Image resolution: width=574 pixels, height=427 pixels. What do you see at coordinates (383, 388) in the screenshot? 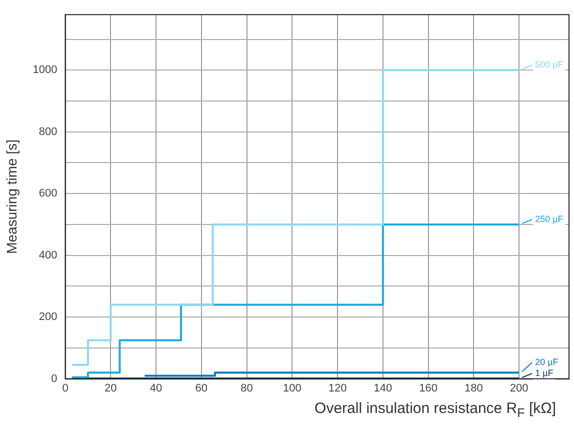
I see `x-tick-label: 140` at bounding box center [383, 388].